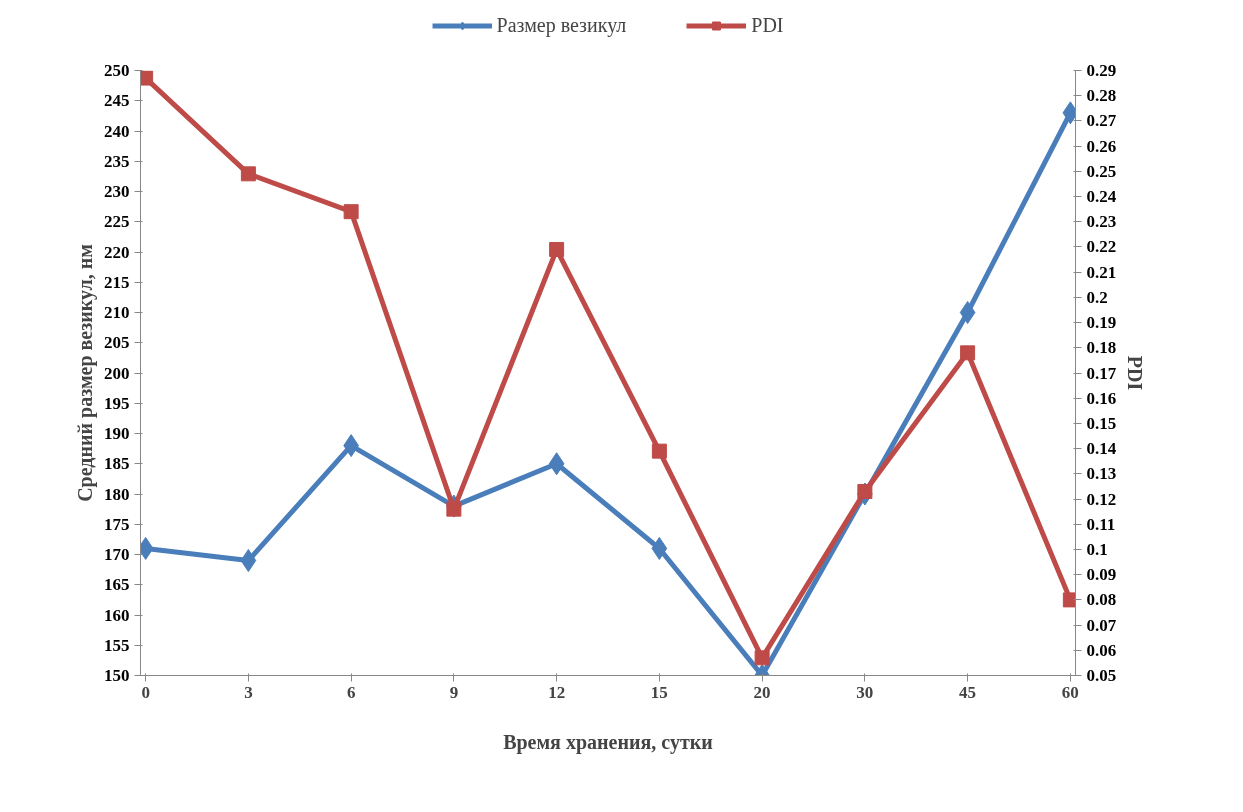  What do you see at coordinates (1101, 222) in the screenshot?
I see `y2-tick-label: 0.23` at bounding box center [1101, 222].